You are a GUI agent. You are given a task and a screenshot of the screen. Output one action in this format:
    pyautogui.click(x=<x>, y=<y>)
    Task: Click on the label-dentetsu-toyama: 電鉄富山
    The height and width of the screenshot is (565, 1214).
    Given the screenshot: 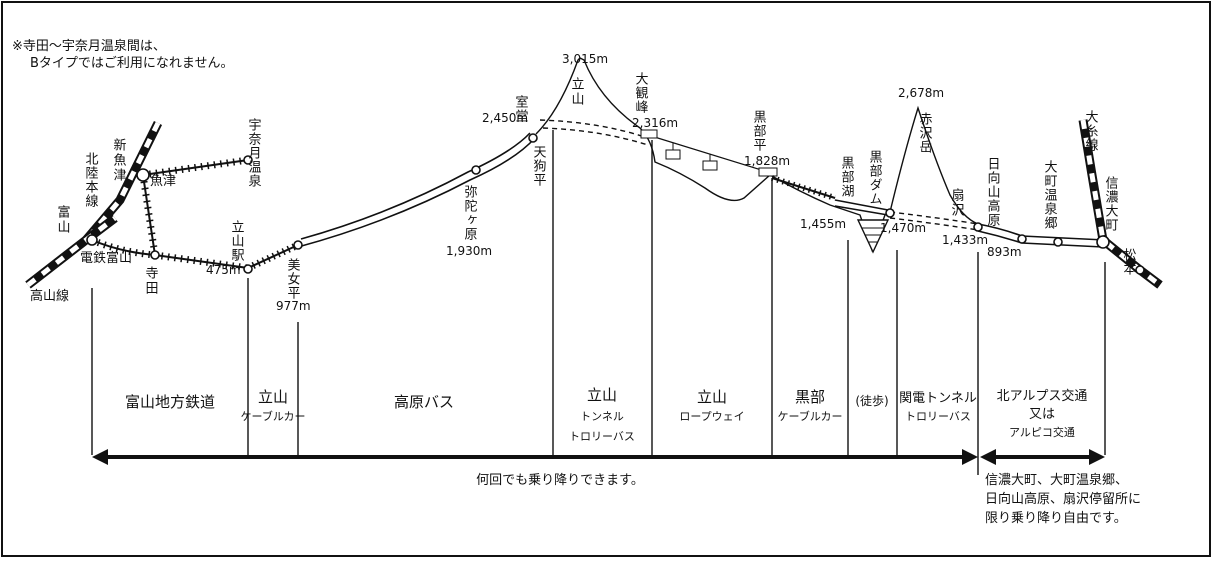 What is the action you would take?
    pyautogui.click(x=106, y=258)
    